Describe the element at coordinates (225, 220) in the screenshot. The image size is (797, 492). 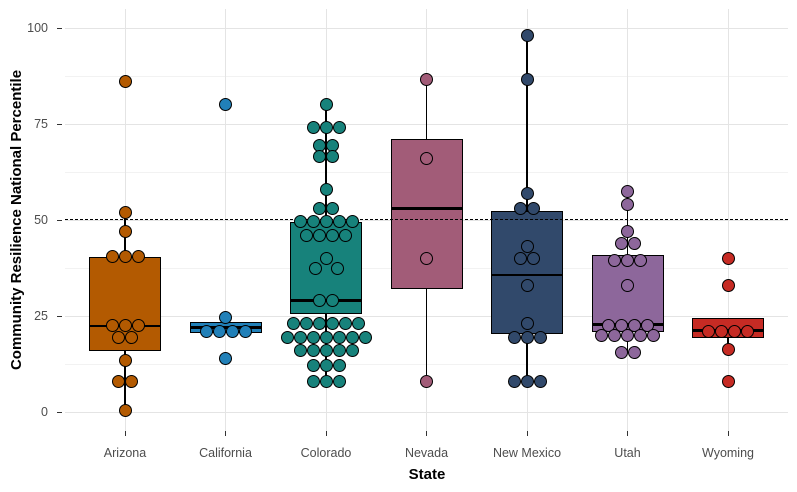
I see `gridline-vertical-california` at that location.